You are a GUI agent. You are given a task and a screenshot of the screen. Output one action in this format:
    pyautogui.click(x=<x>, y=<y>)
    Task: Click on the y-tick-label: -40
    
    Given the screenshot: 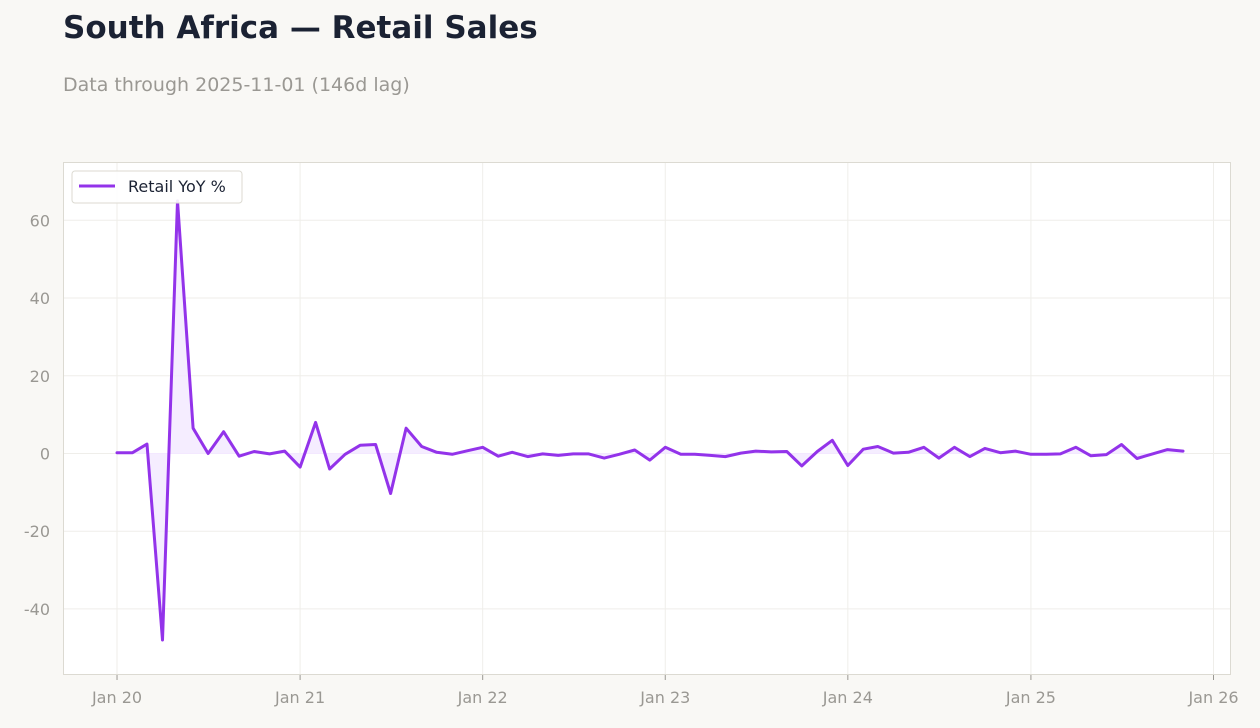 What is the action you would take?
    pyautogui.click(x=37, y=609)
    